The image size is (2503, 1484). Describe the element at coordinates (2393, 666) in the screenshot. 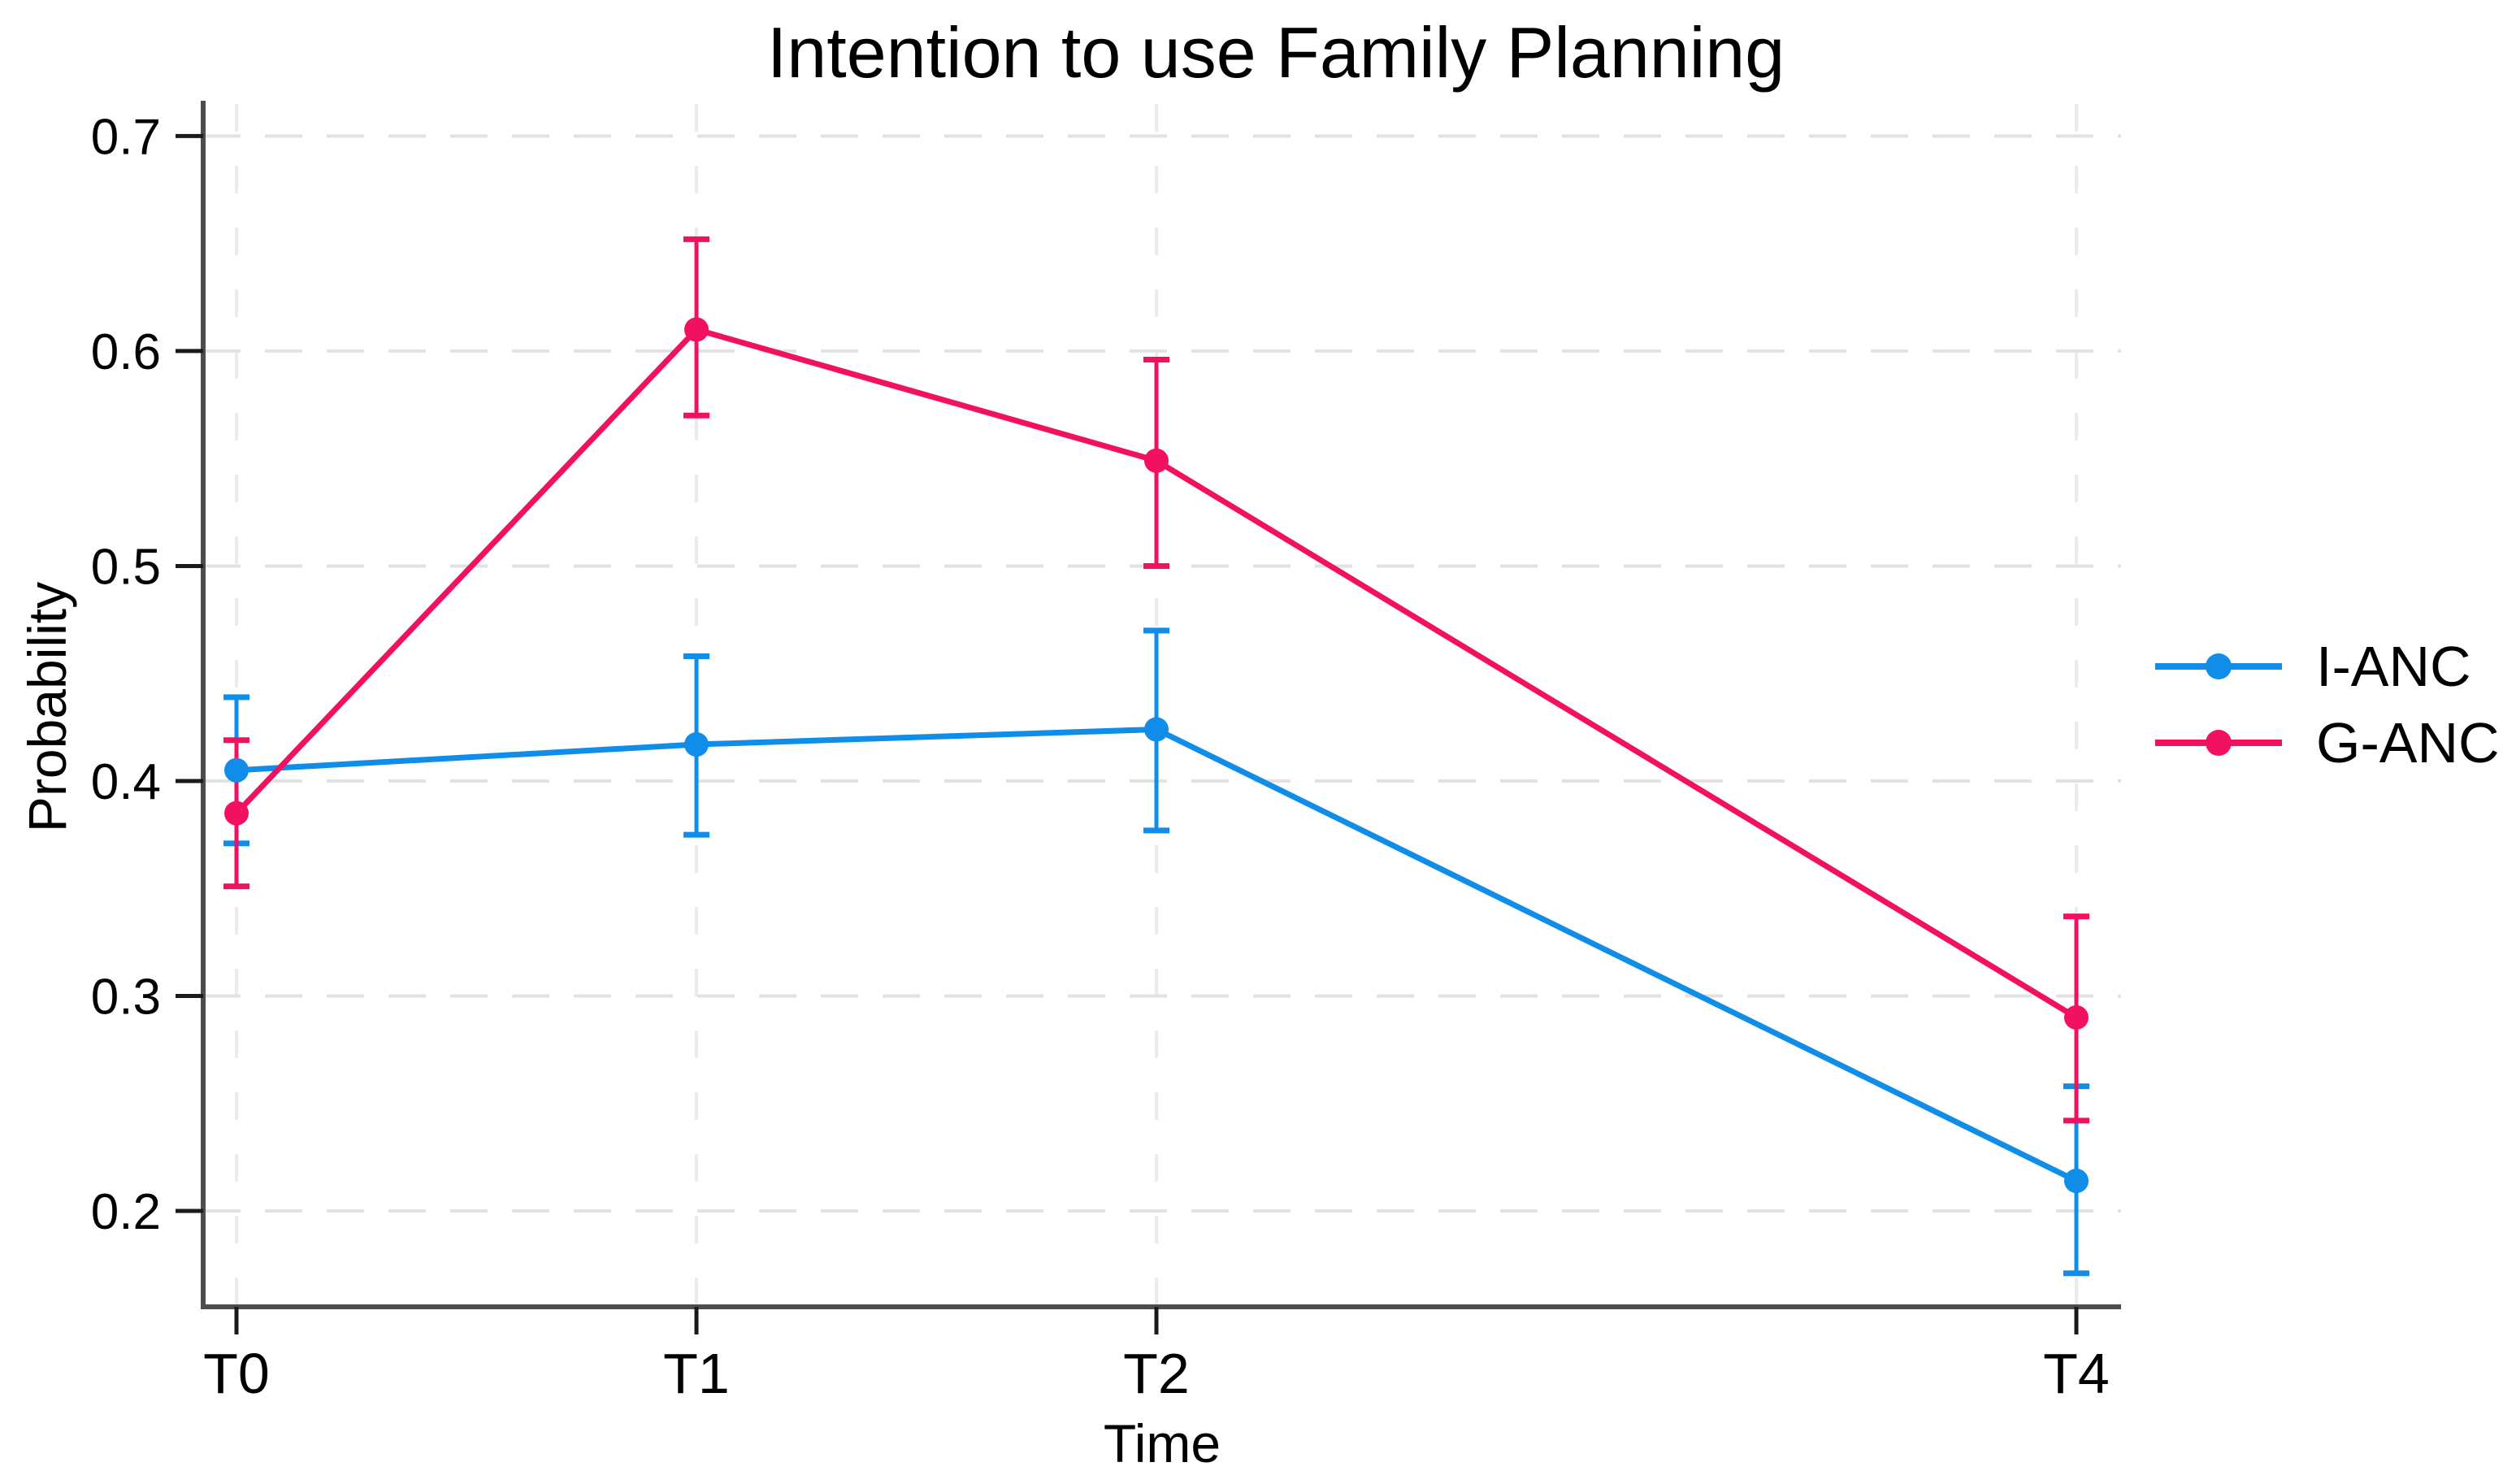

I see `legend-item-label: I-ANC` at that location.